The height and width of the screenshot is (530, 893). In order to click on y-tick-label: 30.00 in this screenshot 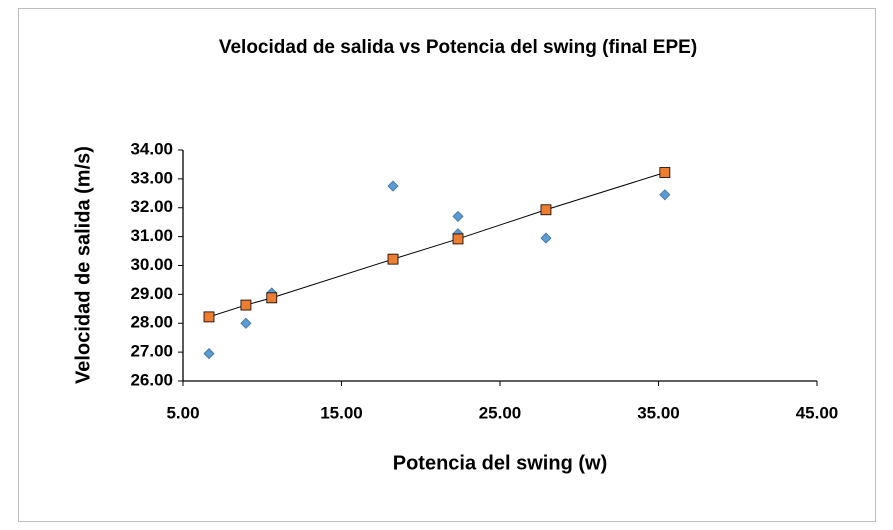, I will do `click(151, 264)`.